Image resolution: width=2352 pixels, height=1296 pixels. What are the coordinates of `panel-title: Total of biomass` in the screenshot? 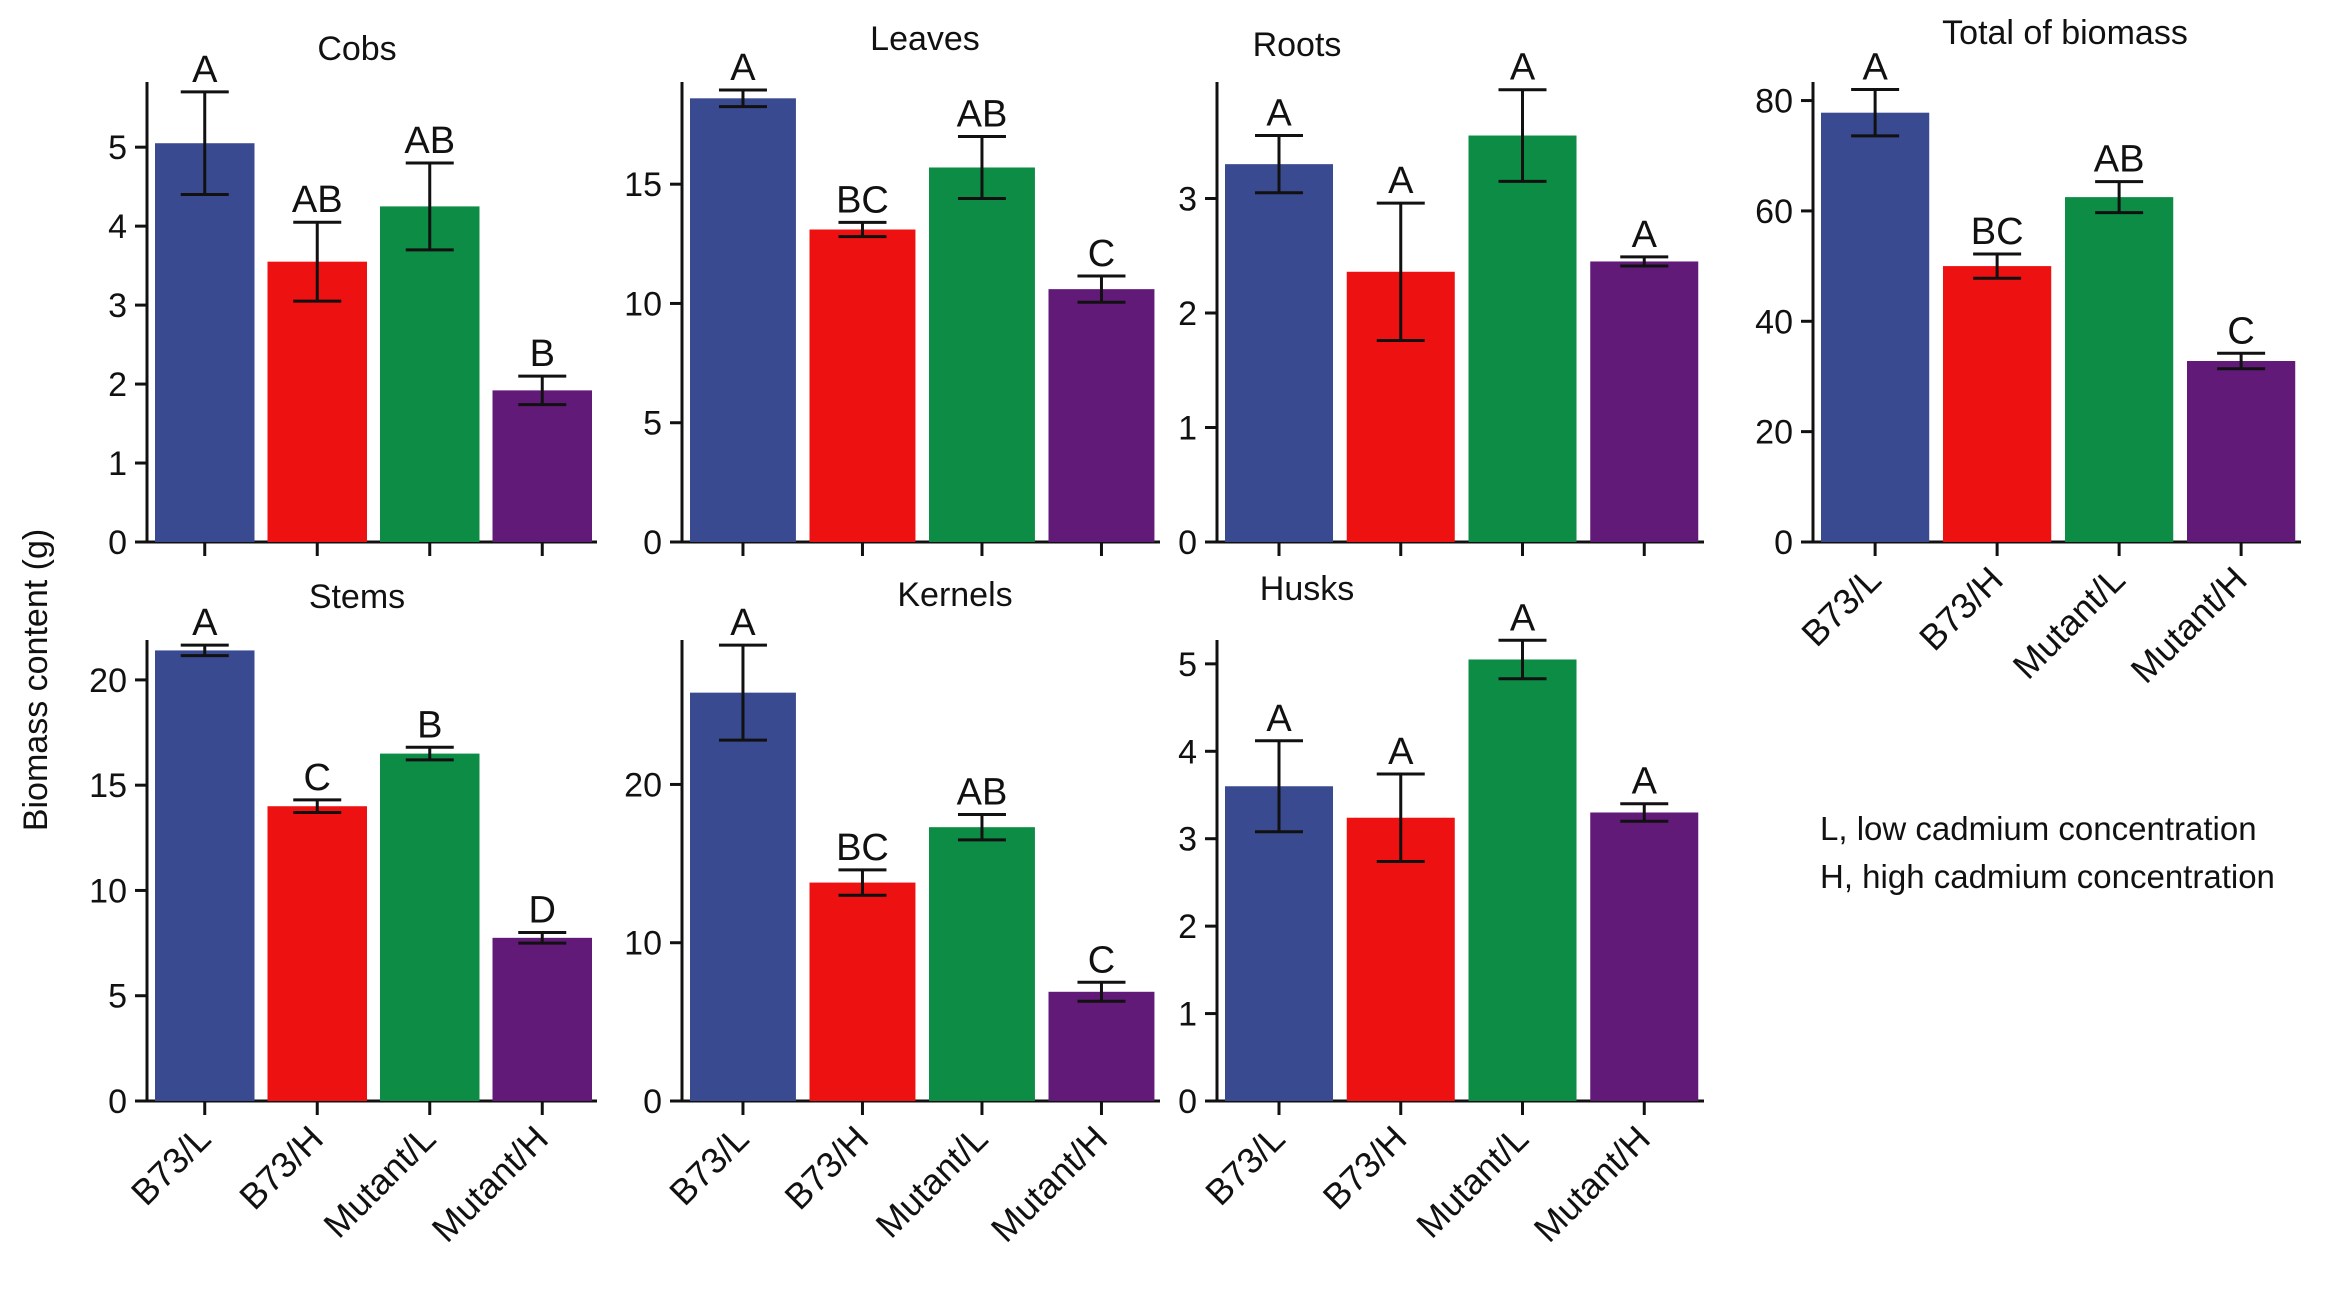 It's located at (2065, 33).